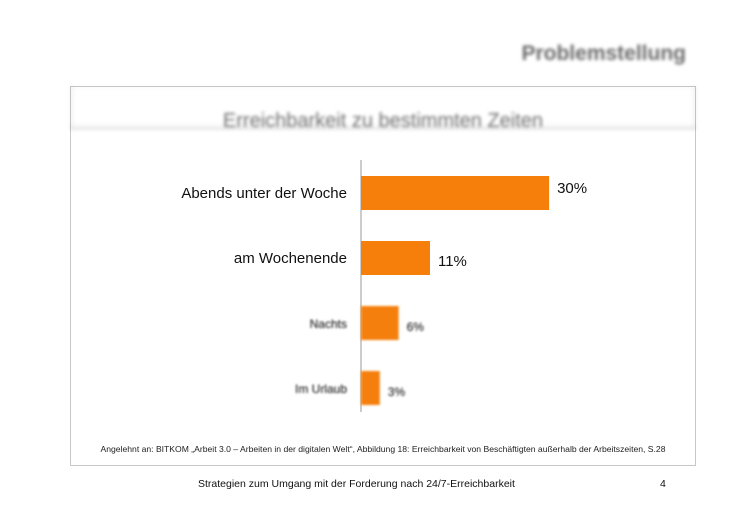  What do you see at coordinates (603, 53) in the screenshot?
I see `page-title: Problemstellung` at bounding box center [603, 53].